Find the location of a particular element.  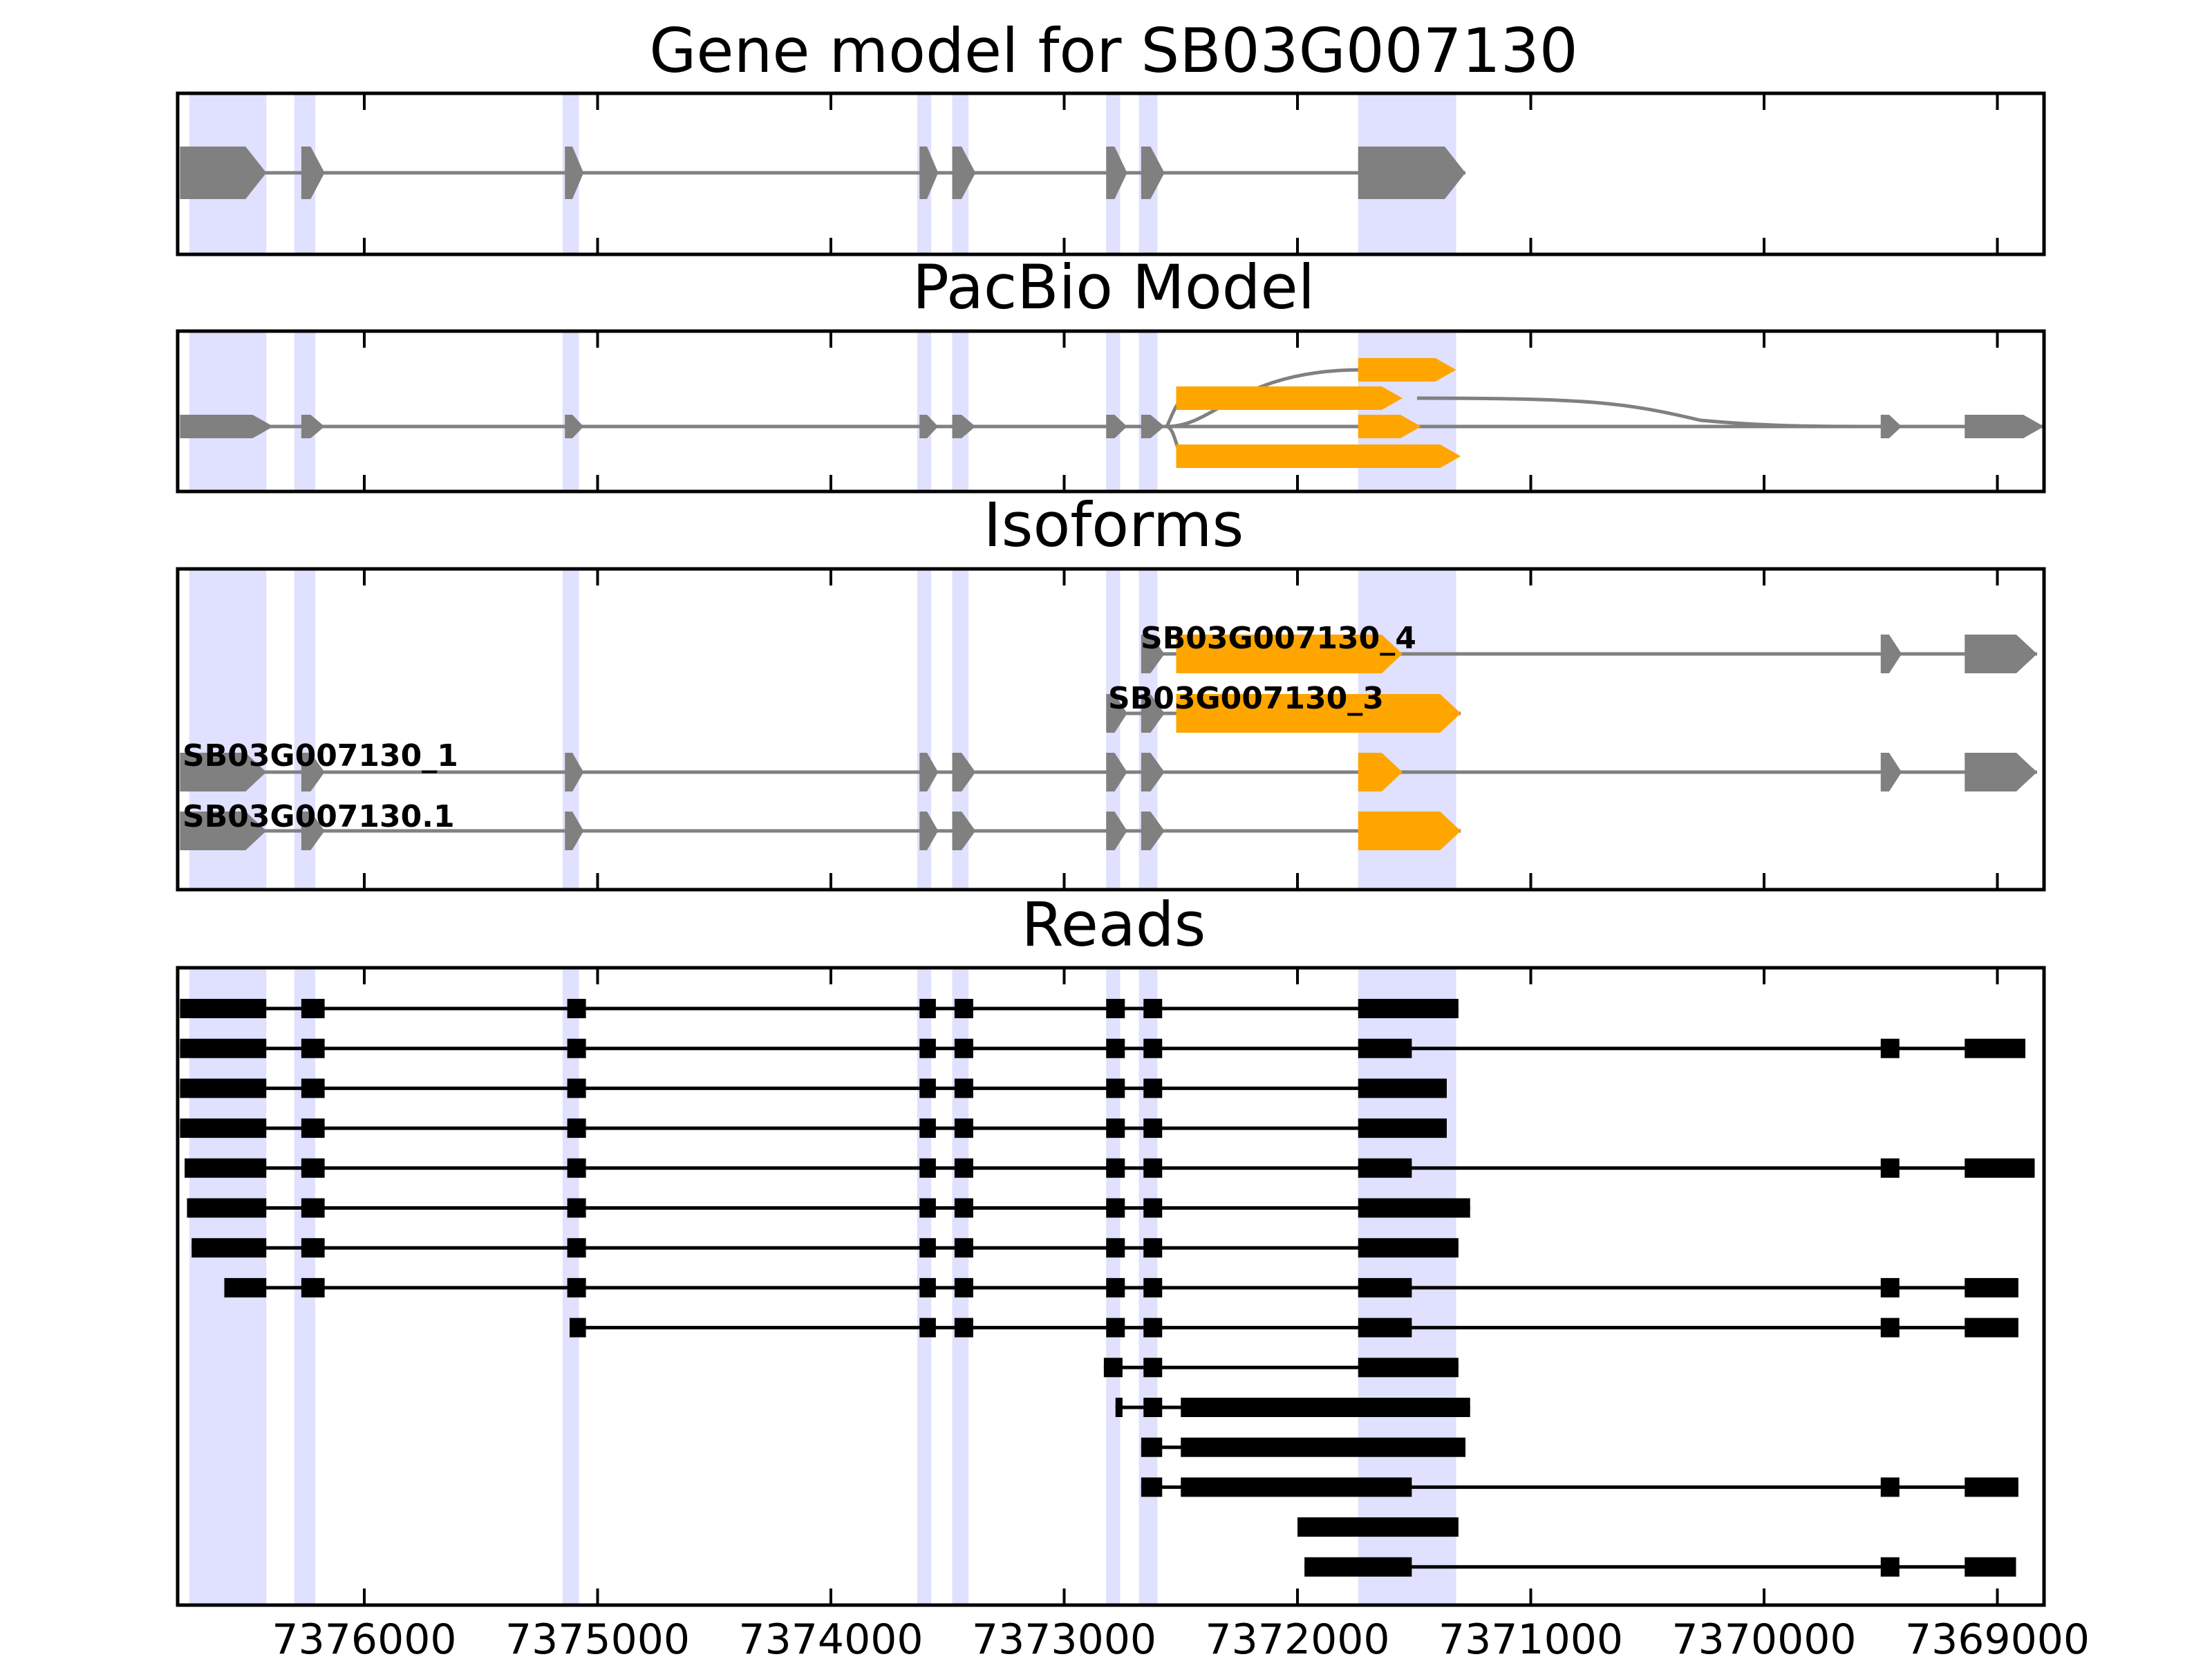

pacbio-model-title: PacBio Model is located at coordinates (1113, 287).